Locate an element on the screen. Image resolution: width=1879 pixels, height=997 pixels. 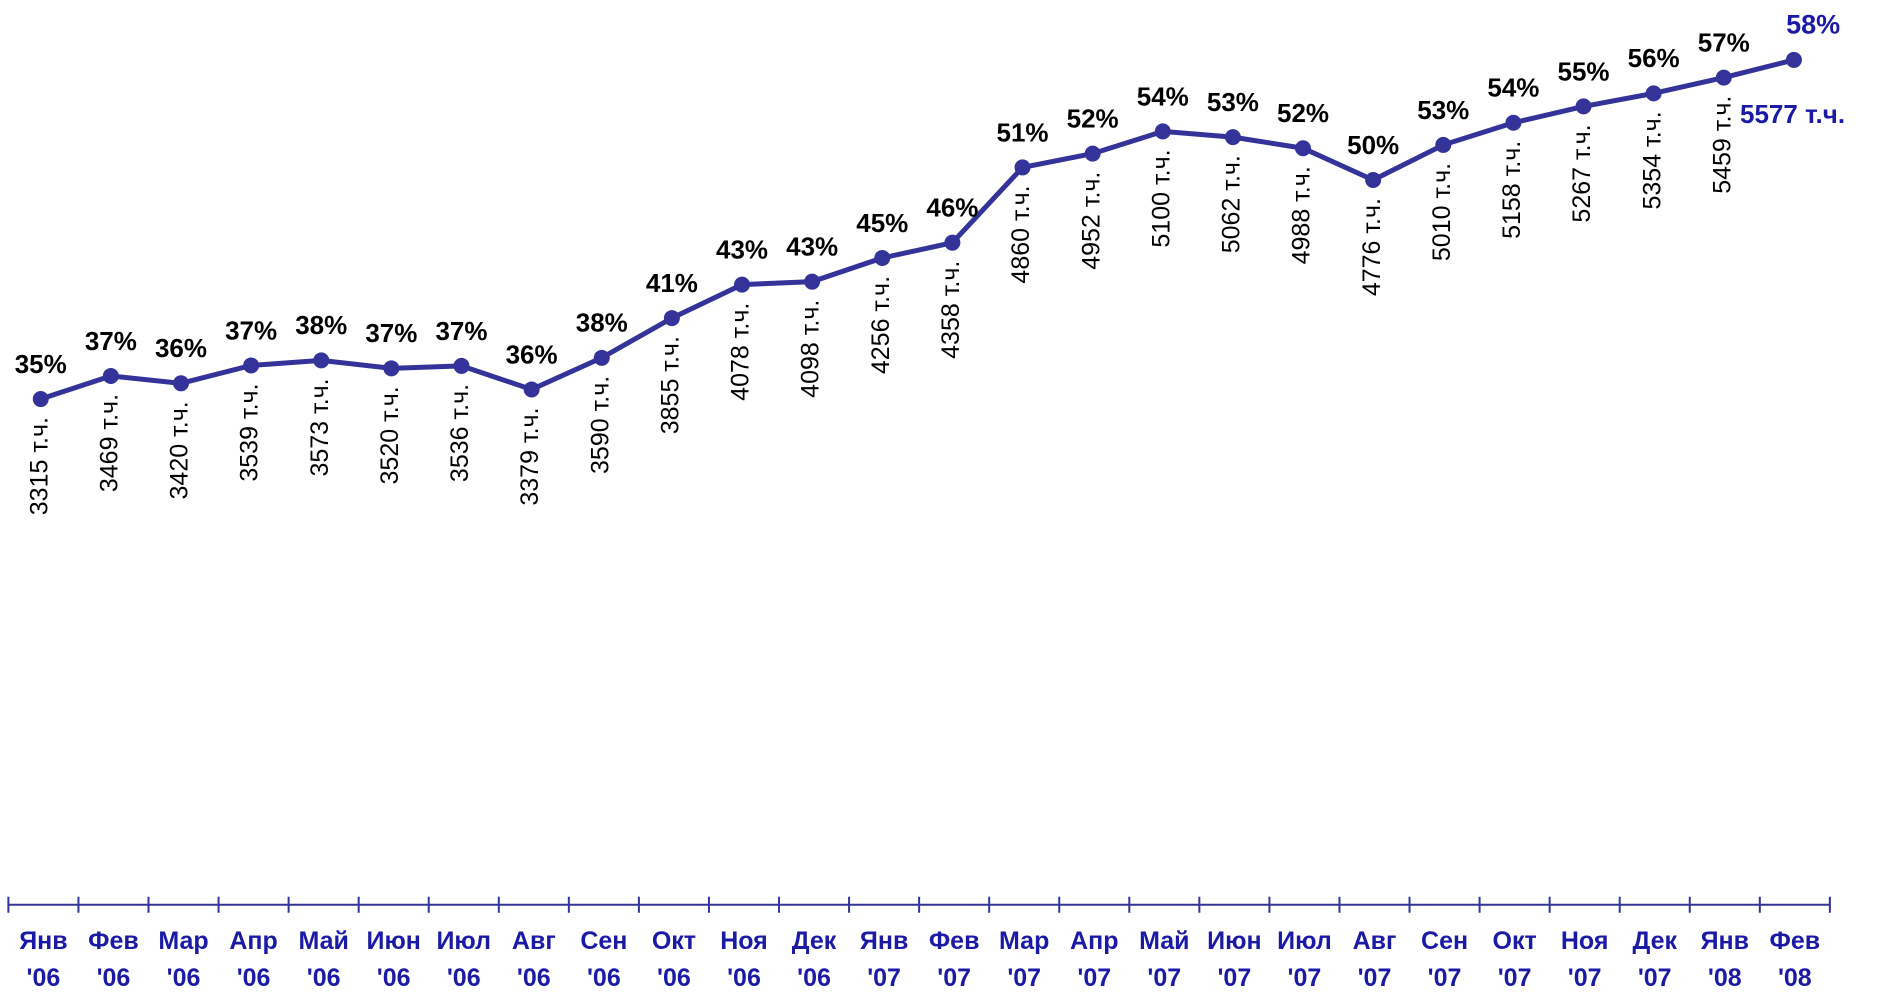
value-label: 3469 т.ч. is located at coordinates (109, 443).